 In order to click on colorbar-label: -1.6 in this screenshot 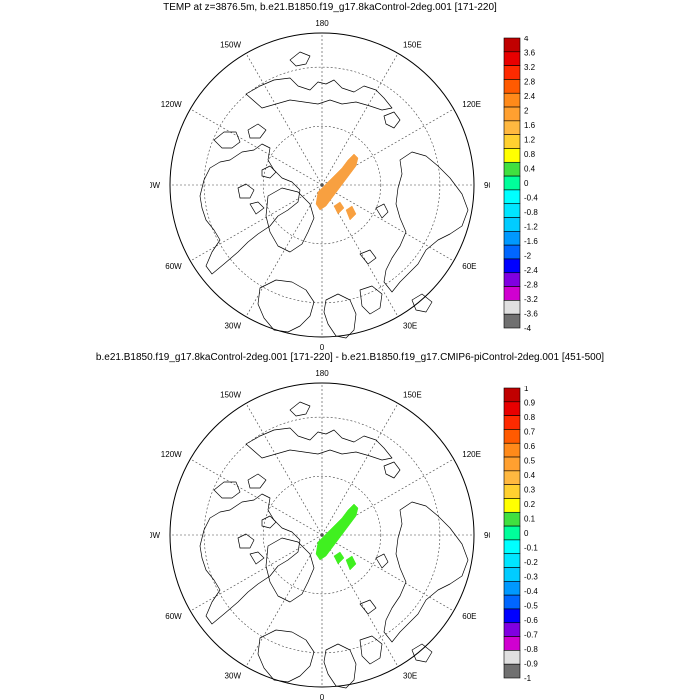, I will do `click(531, 241)`.